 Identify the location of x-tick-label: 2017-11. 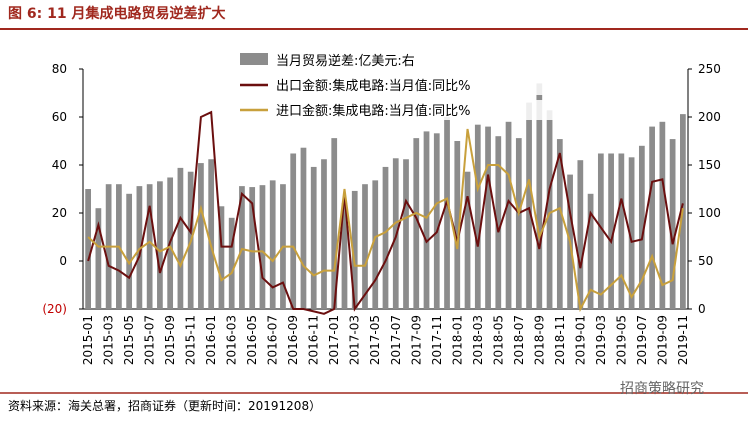
(437, 340).